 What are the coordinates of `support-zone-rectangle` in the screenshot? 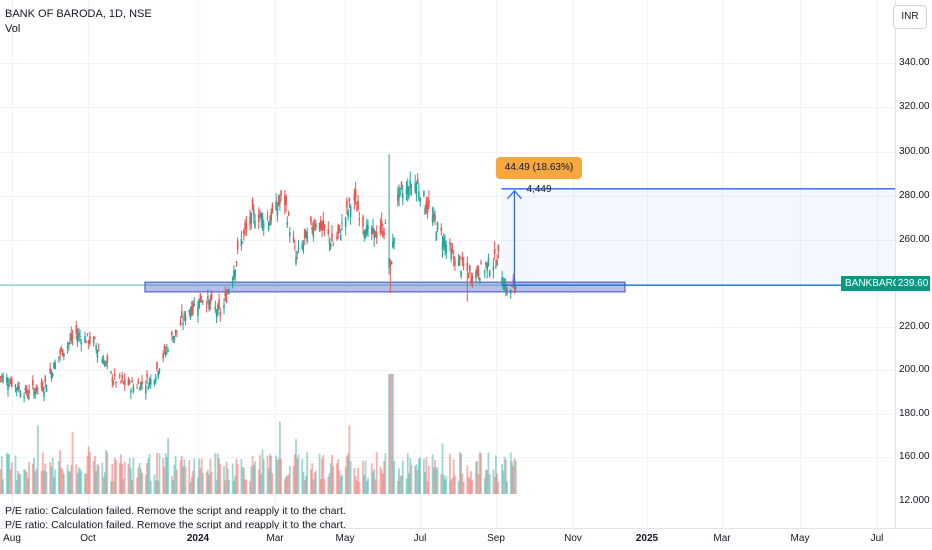 It's located at (385, 287).